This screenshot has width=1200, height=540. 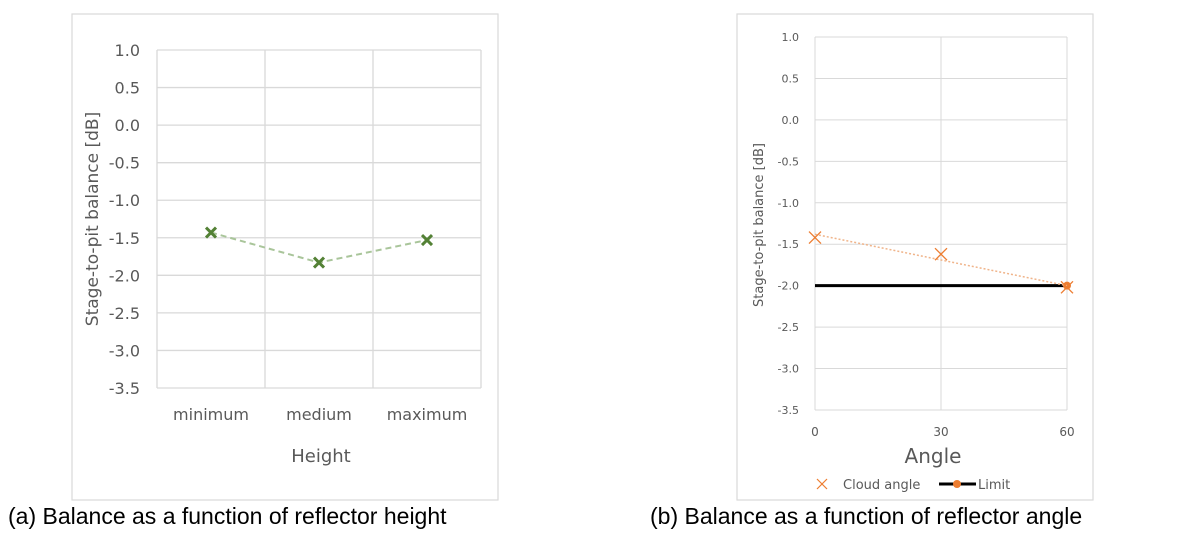 What do you see at coordinates (319, 247) in the screenshot?
I see `series-line` at bounding box center [319, 247].